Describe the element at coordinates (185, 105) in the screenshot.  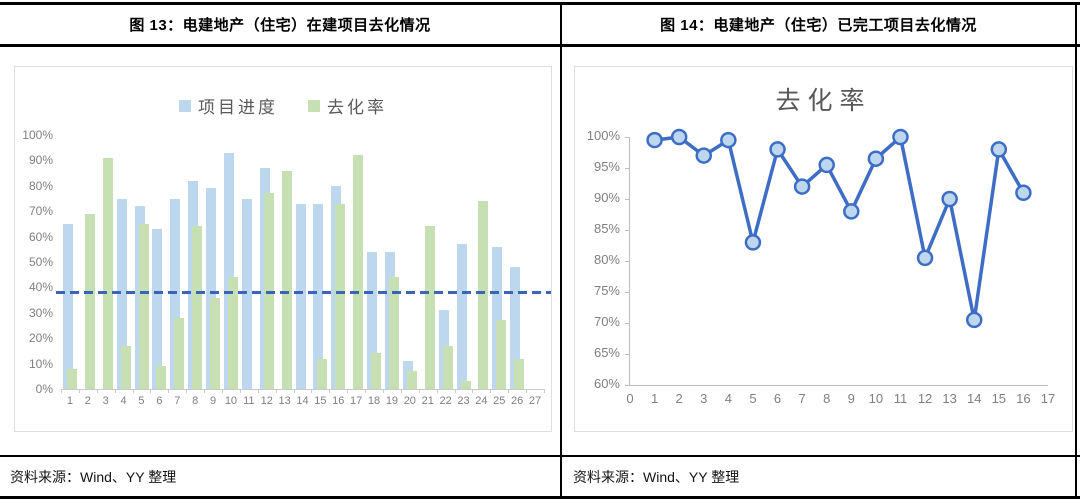
I see `progress-legend-swatch` at that location.